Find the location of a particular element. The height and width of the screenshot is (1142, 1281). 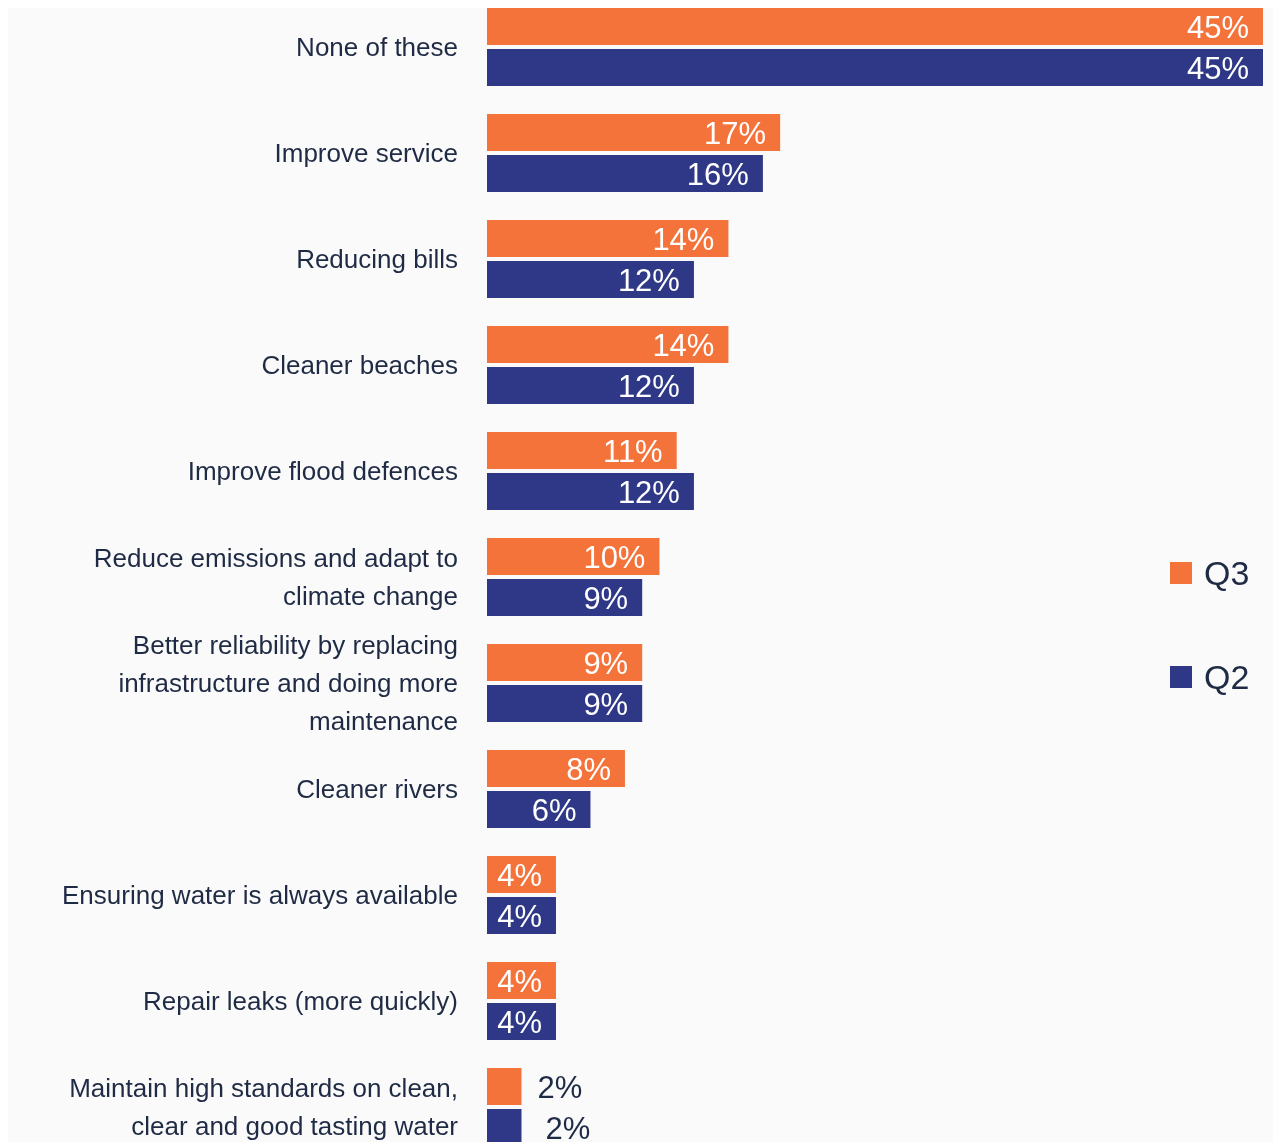

y-tick-label: Improve flood defences is located at coordinates (322, 471).